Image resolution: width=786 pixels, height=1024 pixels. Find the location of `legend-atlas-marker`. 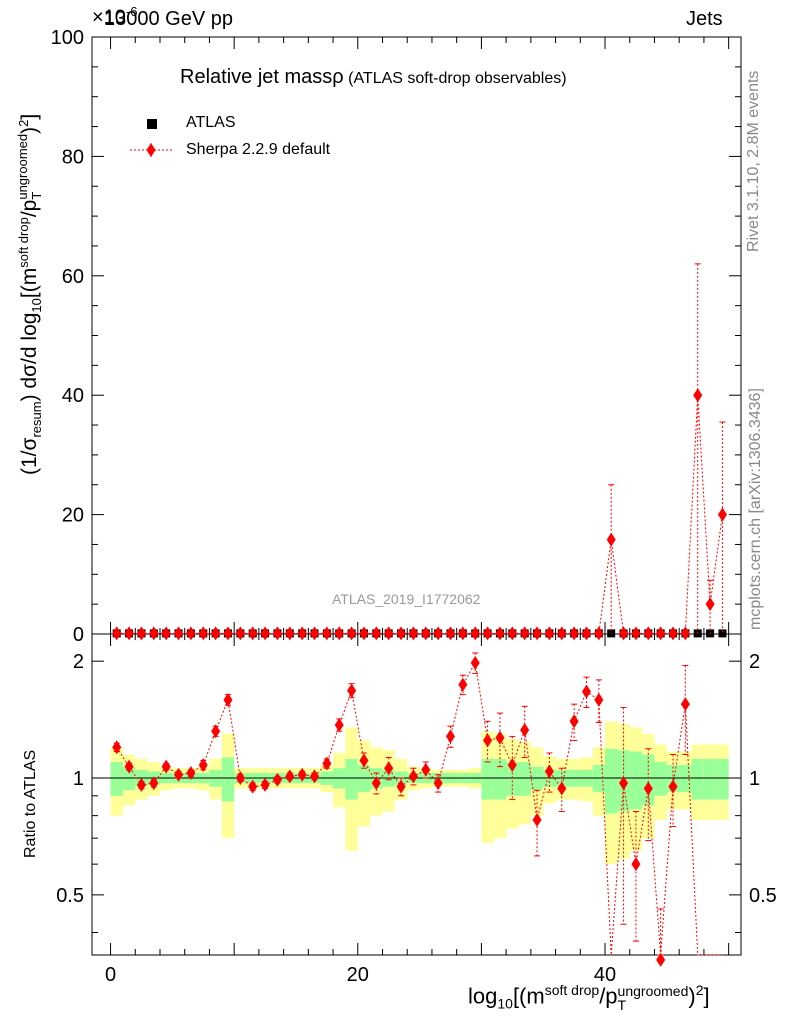

legend-atlas-marker is located at coordinates (152, 124).